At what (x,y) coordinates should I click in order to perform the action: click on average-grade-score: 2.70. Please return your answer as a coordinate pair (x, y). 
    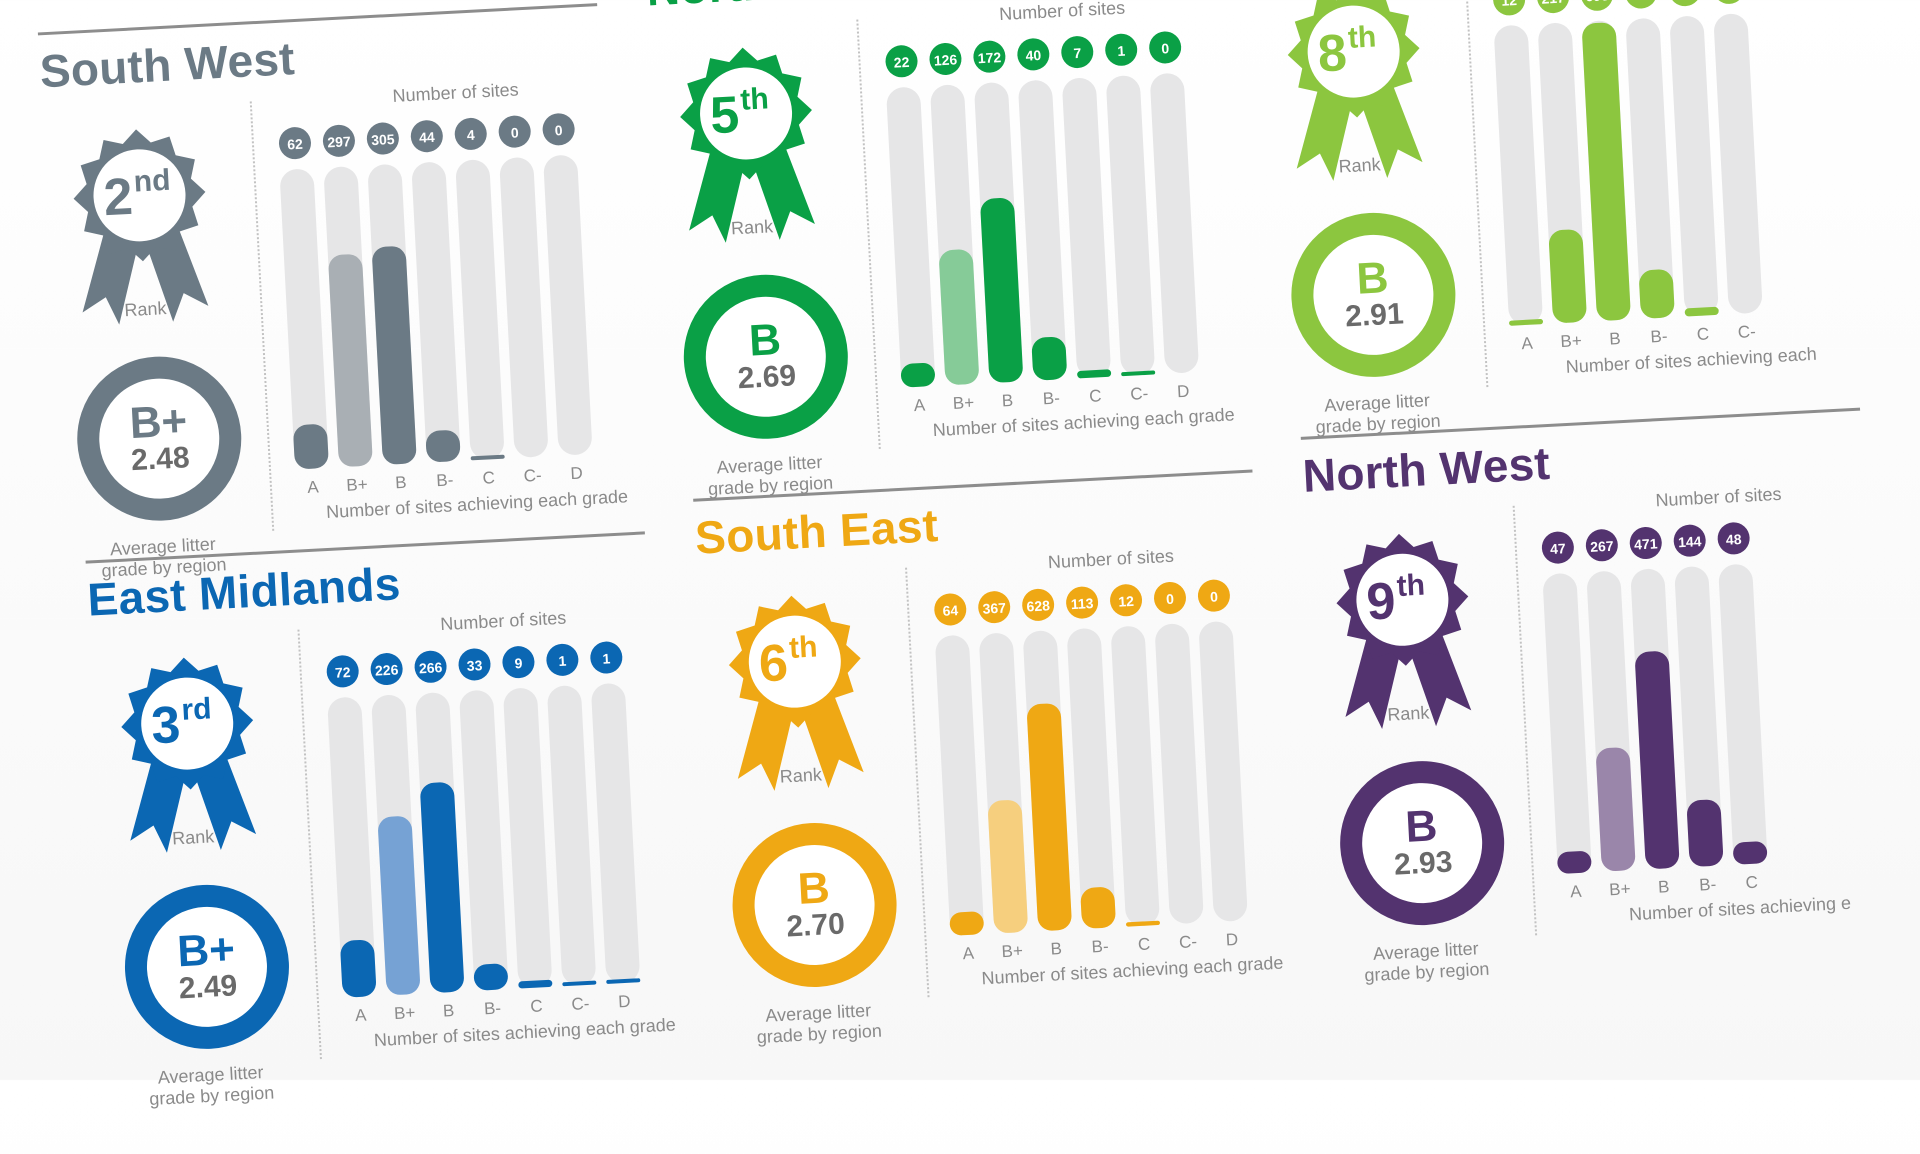
    Looking at the image, I should click on (815, 925).